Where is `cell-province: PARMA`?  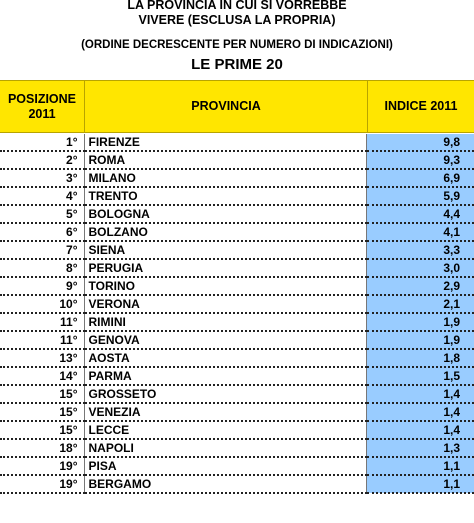
cell-province: PARMA is located at coordinates (225, 376).